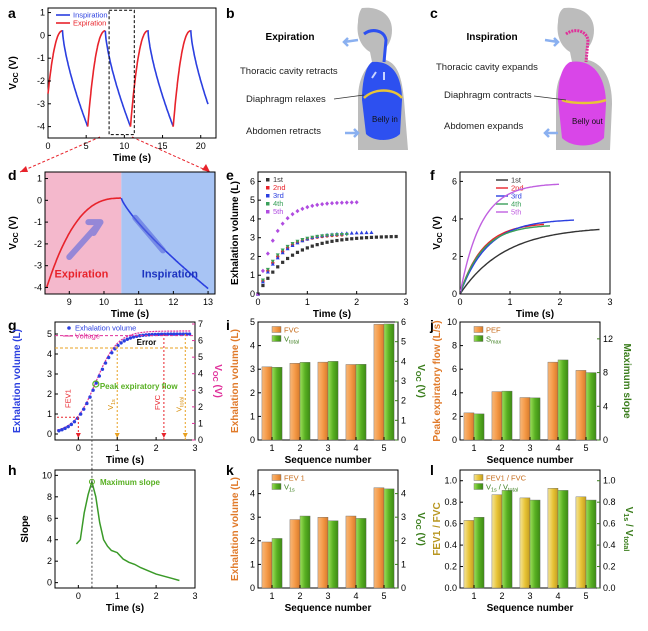 The width and height of the screenshot is (648, 631). Describe the element at coordinates (230, 175) in the screenshot. I see `panel-label-e: e` at that location.